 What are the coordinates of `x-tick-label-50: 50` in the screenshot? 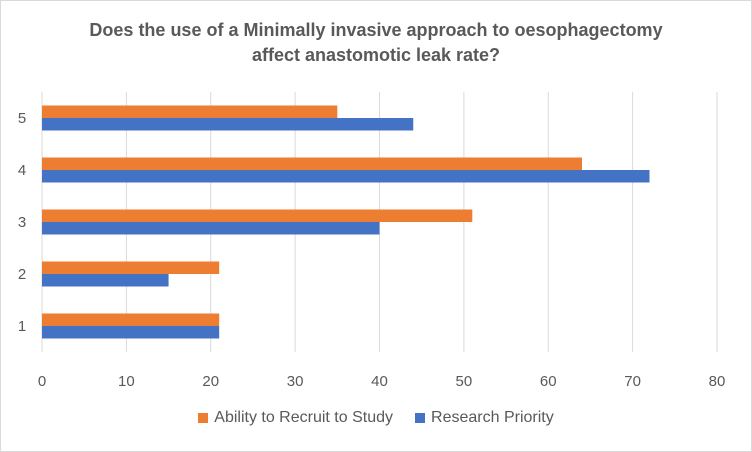 It's located at (464, 381).